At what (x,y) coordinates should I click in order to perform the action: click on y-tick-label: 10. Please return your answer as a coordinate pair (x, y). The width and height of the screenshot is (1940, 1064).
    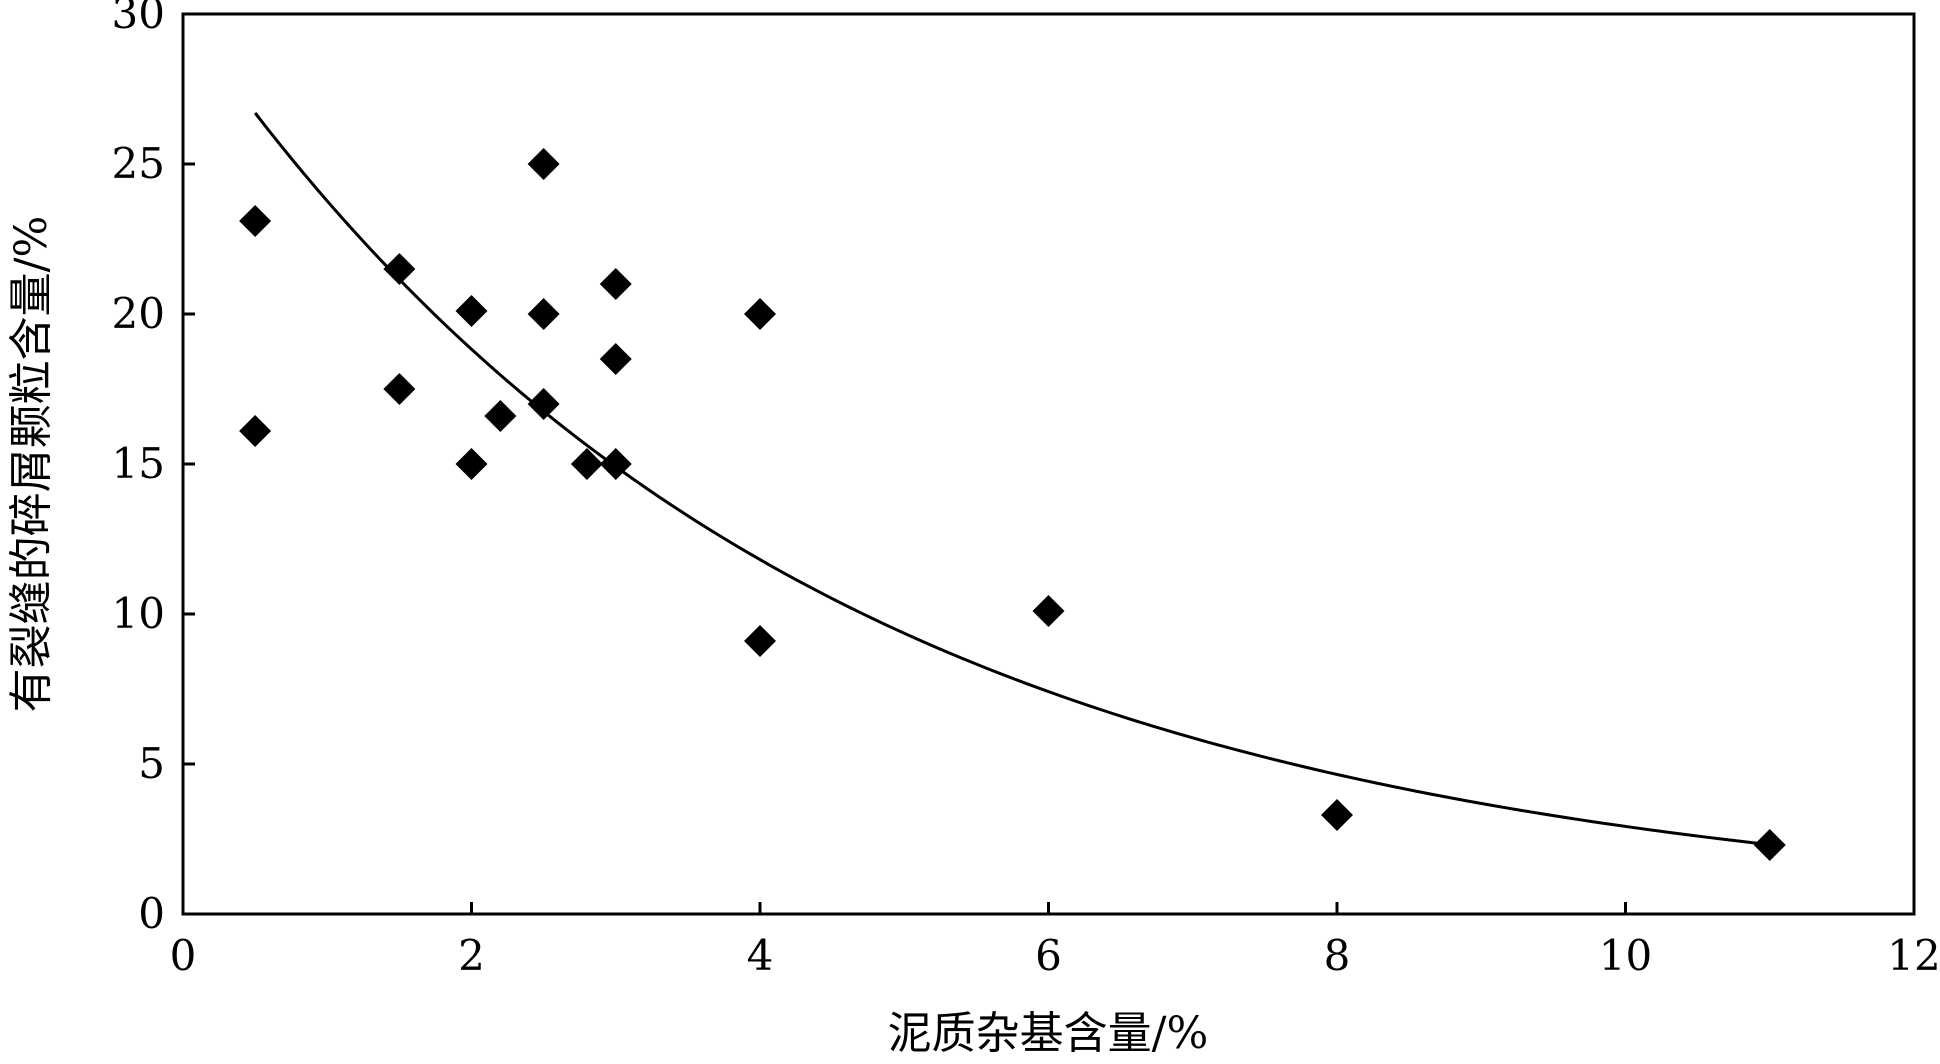
    Looking at the image, I should click on (138, 613).